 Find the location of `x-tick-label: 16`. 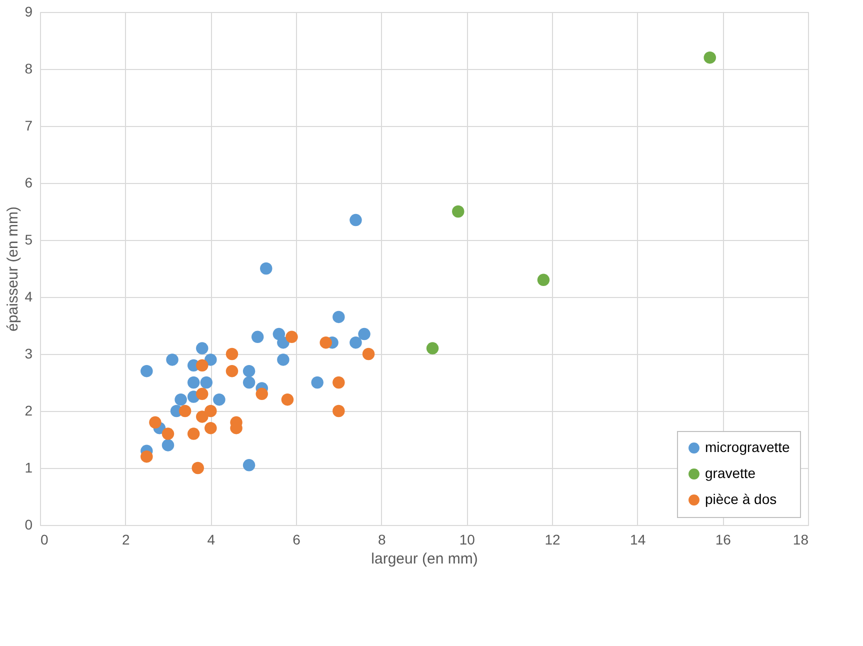

x-tick-label: 16 is located at coordinates (723, 540).